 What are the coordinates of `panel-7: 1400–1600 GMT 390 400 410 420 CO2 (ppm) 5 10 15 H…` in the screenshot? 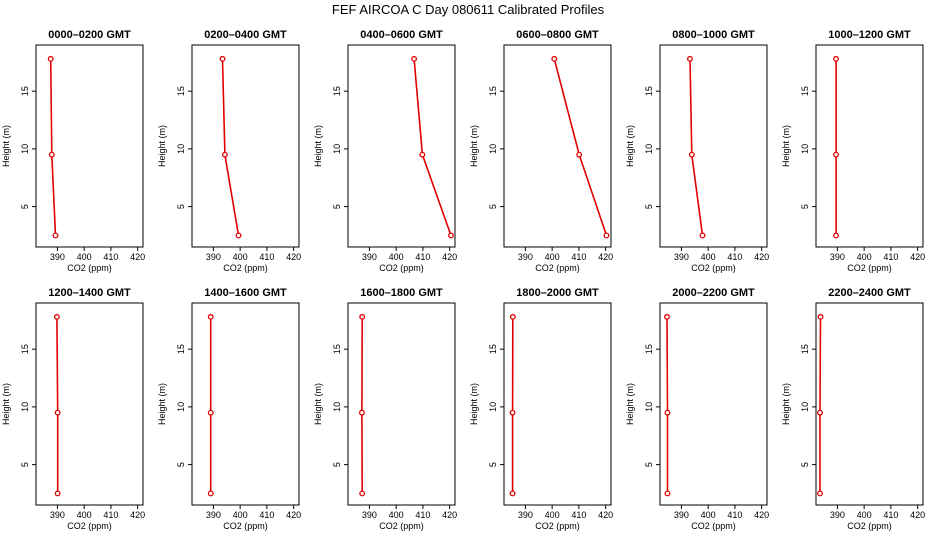 It's located at (229, 409).